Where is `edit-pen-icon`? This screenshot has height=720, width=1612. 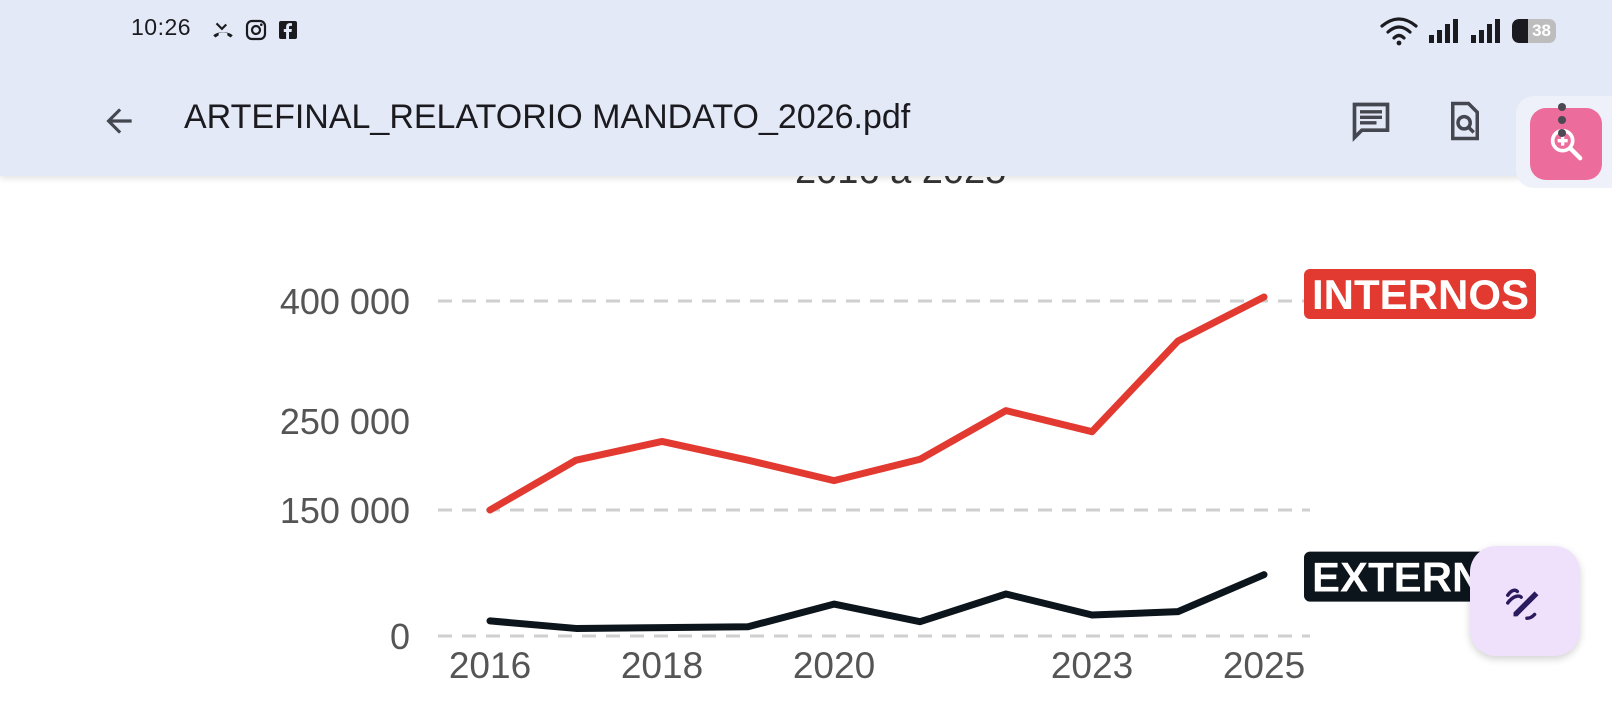
edit-pen-icon is located at coordinates (1522, 604).